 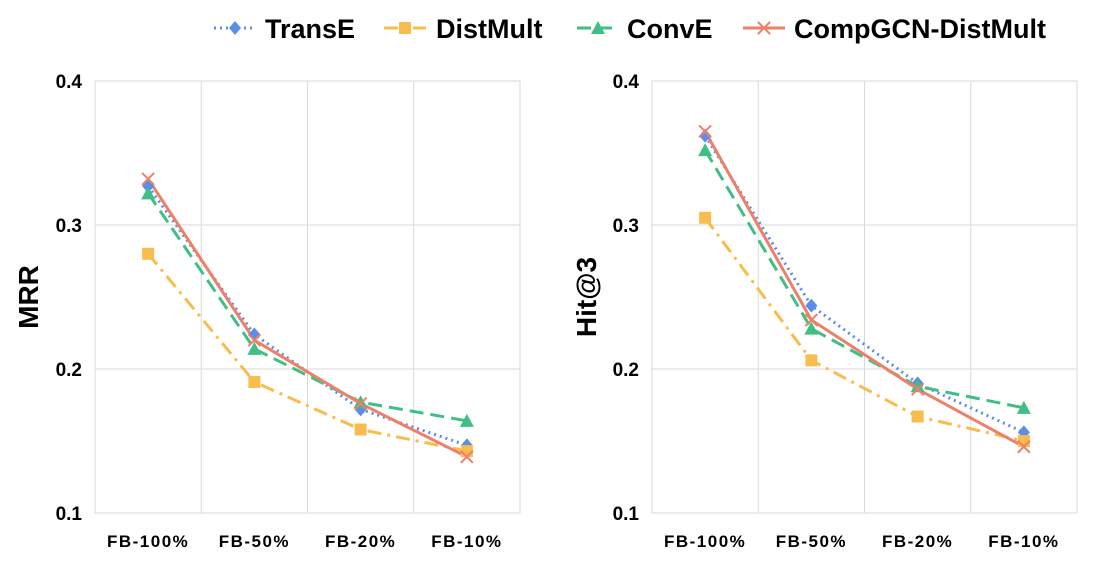 I want to click on legend-marker-triangle, so click(x=598, y=27).